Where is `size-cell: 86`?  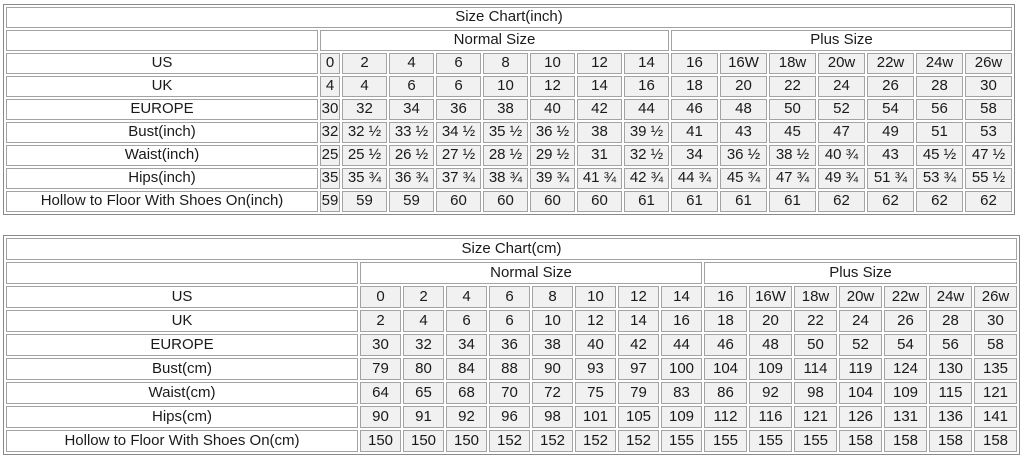 size-cell: 86 is located at coordinates (725, 393).